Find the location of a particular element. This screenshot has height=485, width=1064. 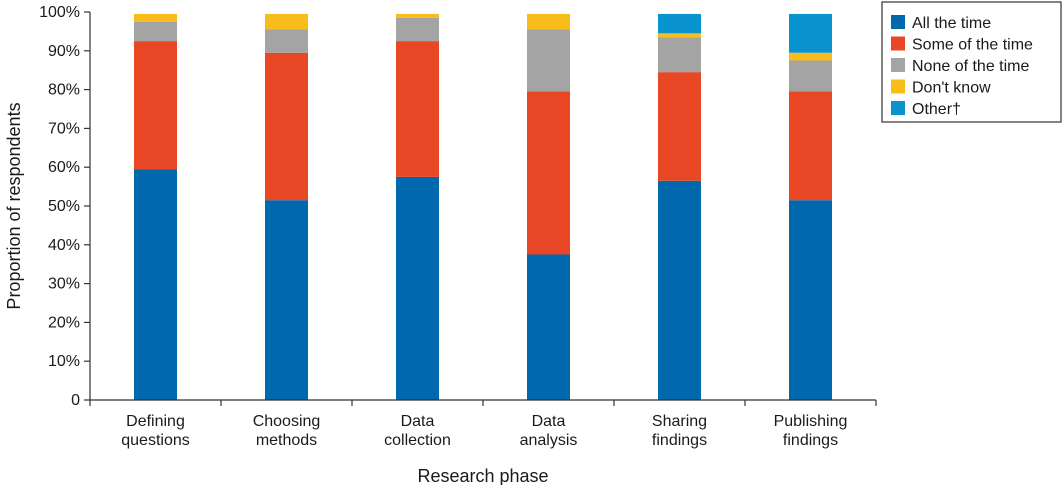

x-tick-label: analysis is located at coordinates (549, 440).